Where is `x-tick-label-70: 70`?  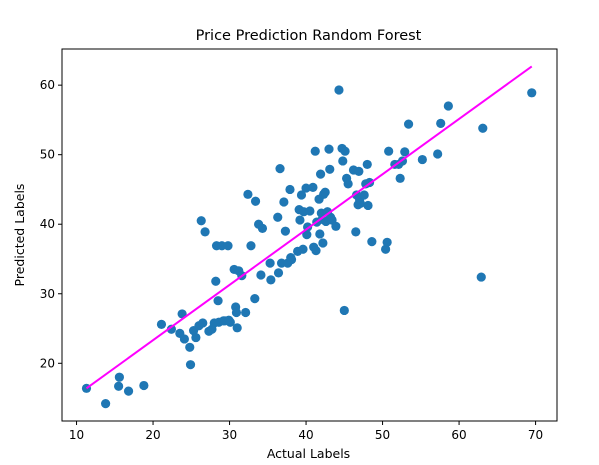 x-tick-label-70: 70 is located at coordinates (535, 435).